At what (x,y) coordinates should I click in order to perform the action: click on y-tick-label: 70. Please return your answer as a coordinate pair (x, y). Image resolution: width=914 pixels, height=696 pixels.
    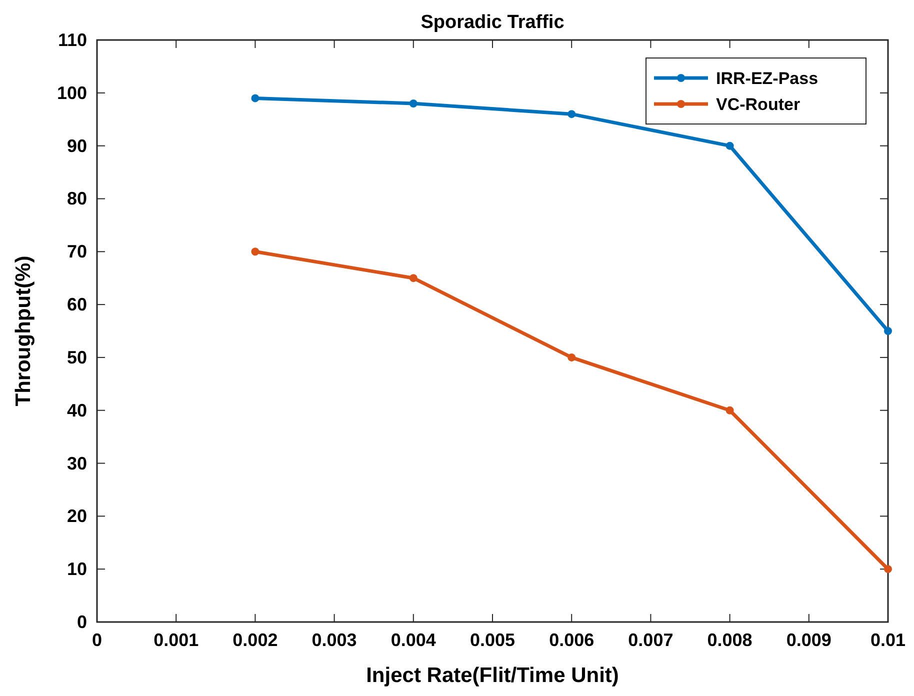
    Looking at the image, I should click on (76, 252).